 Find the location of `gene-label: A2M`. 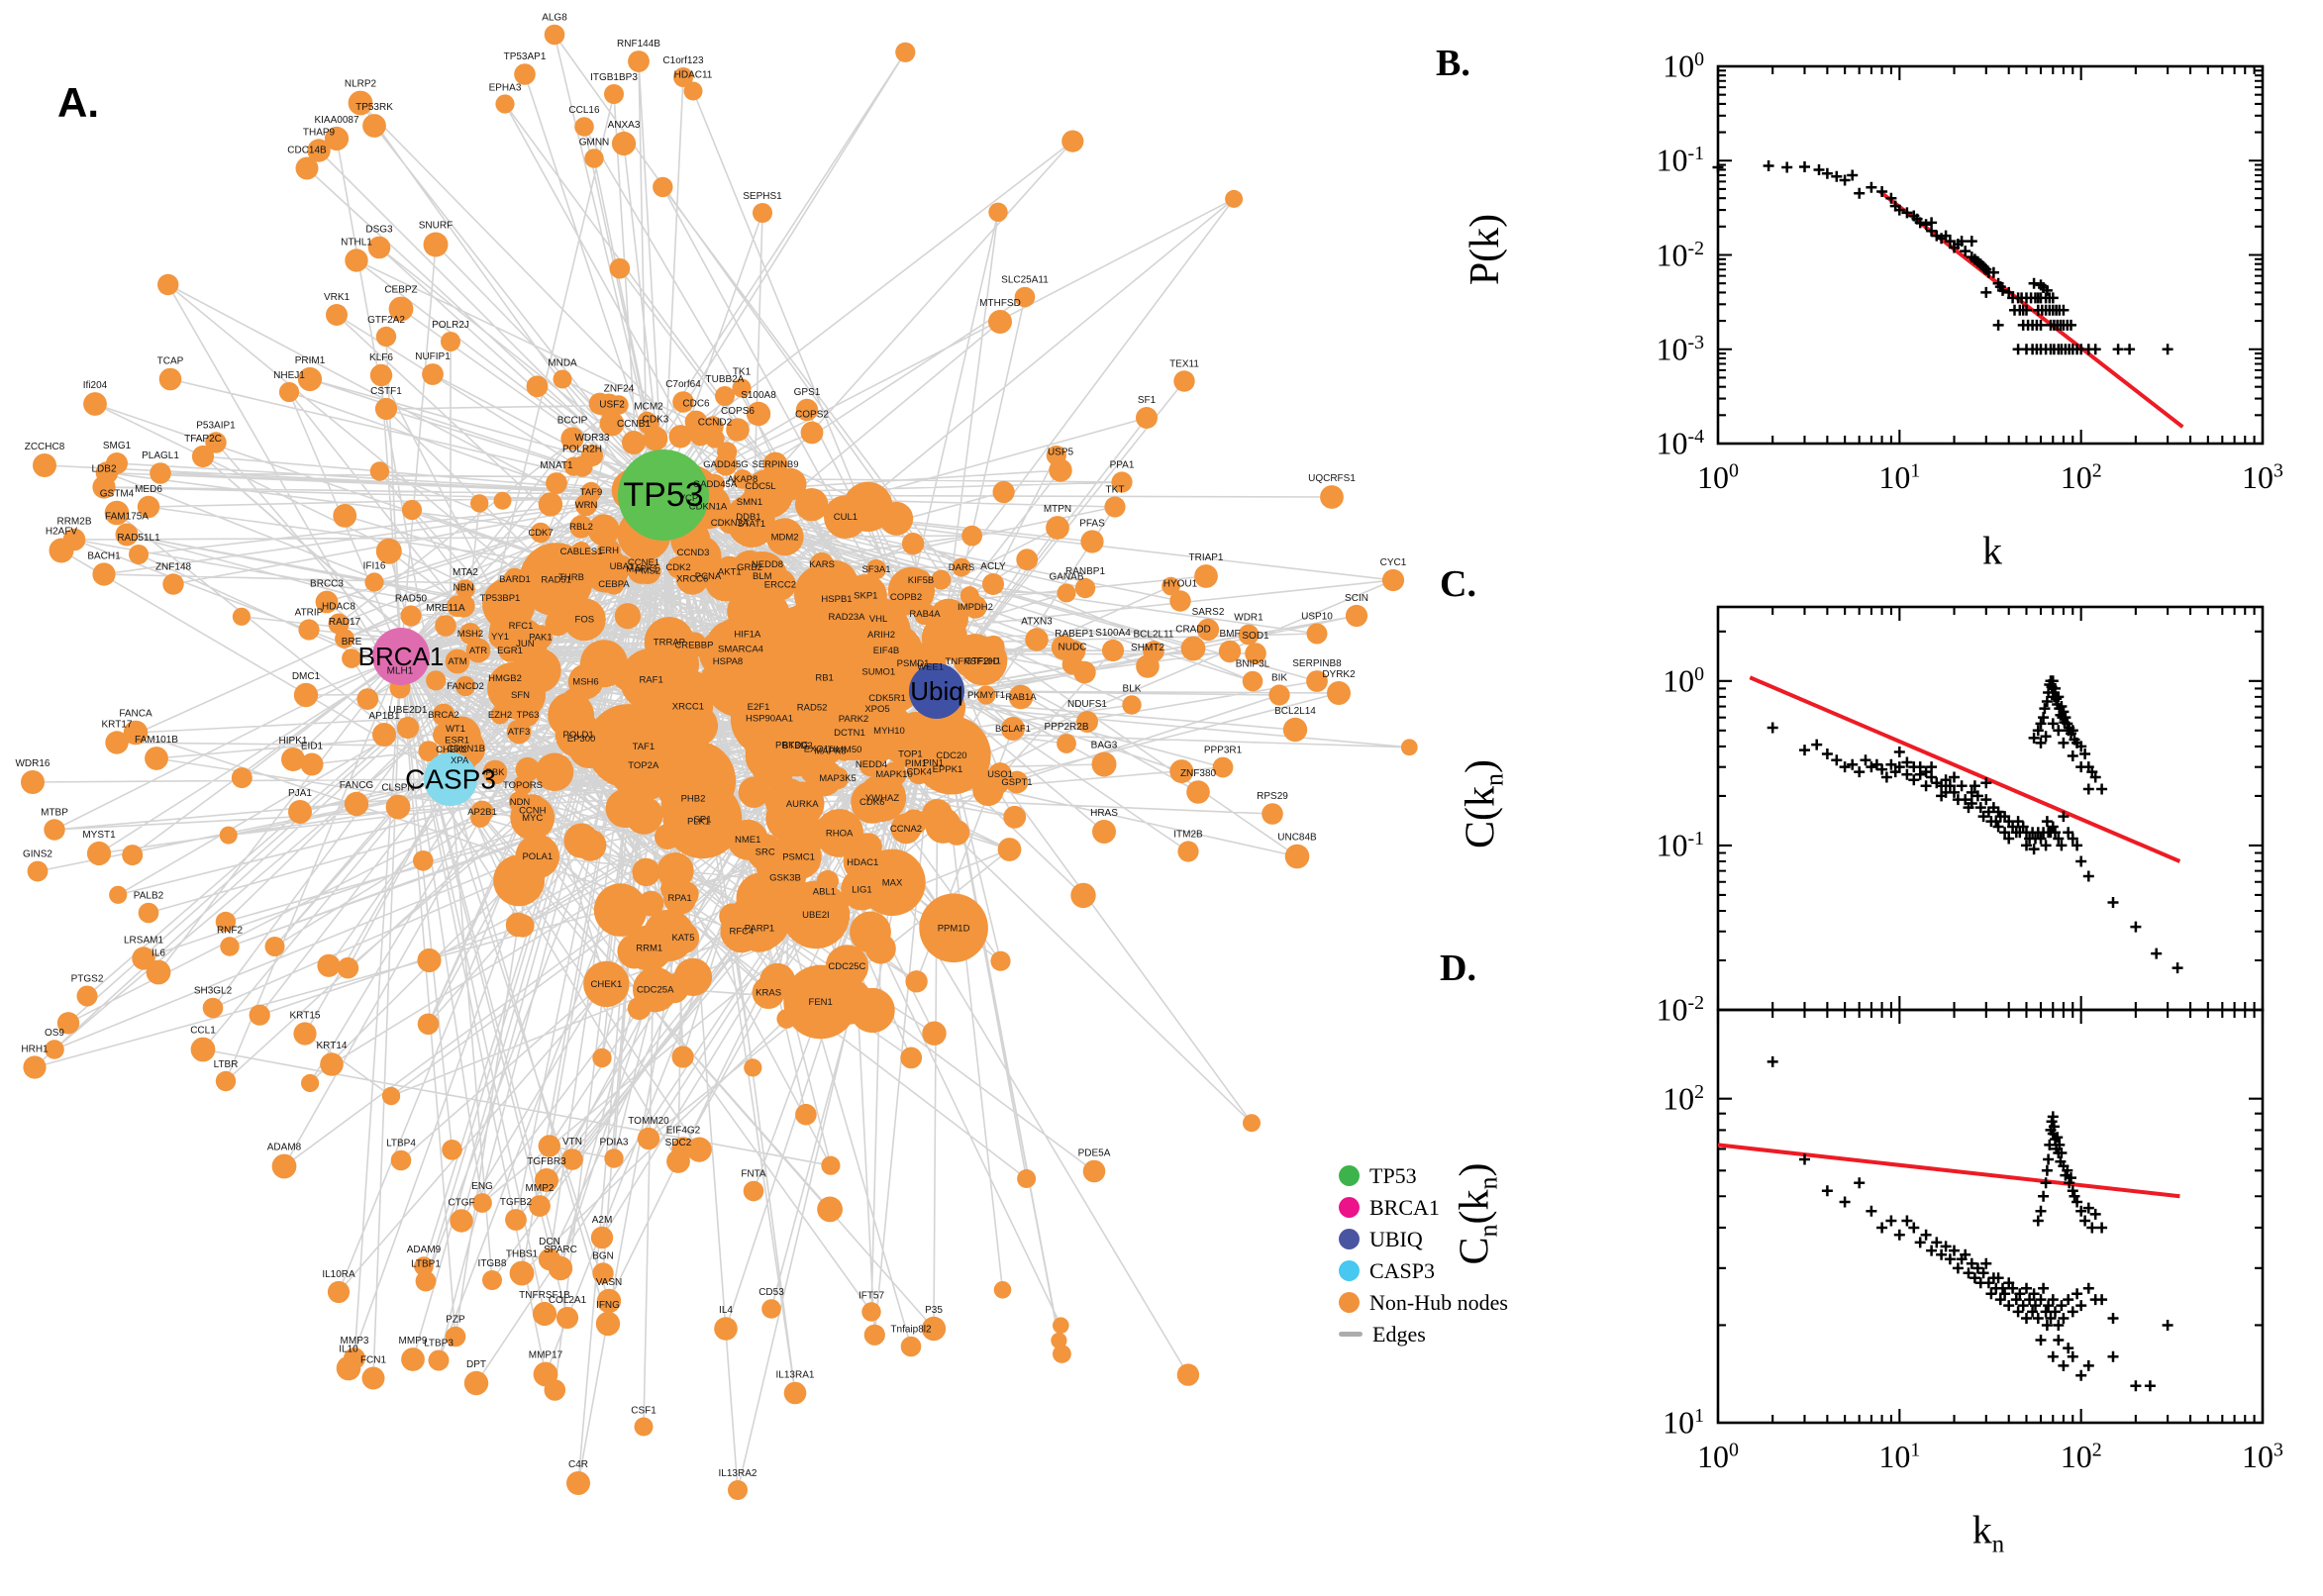

gene-label: A2M is located at coordinates (602, 1220).